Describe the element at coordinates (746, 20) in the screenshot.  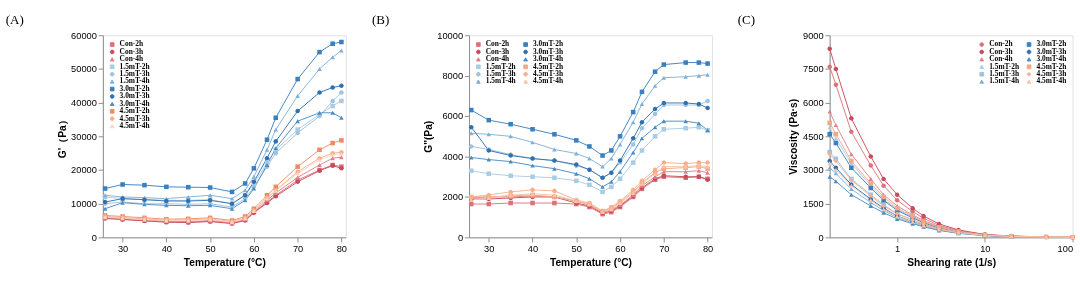
I see `chart-title: (C)` at that location.